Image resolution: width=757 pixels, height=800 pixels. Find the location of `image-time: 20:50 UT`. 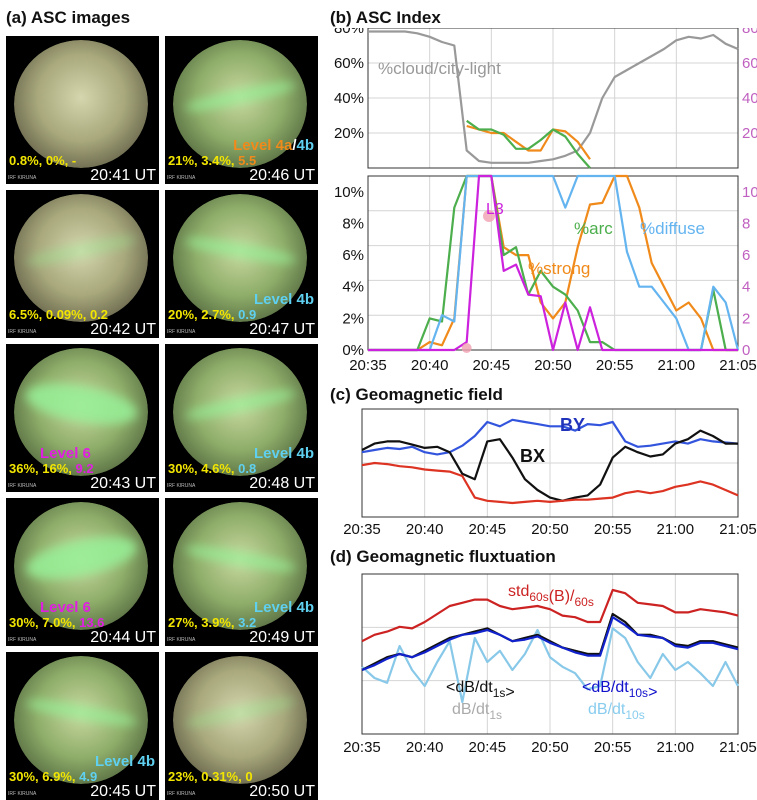

image-time: 20:50 UT is located at coordinates (282, 791).